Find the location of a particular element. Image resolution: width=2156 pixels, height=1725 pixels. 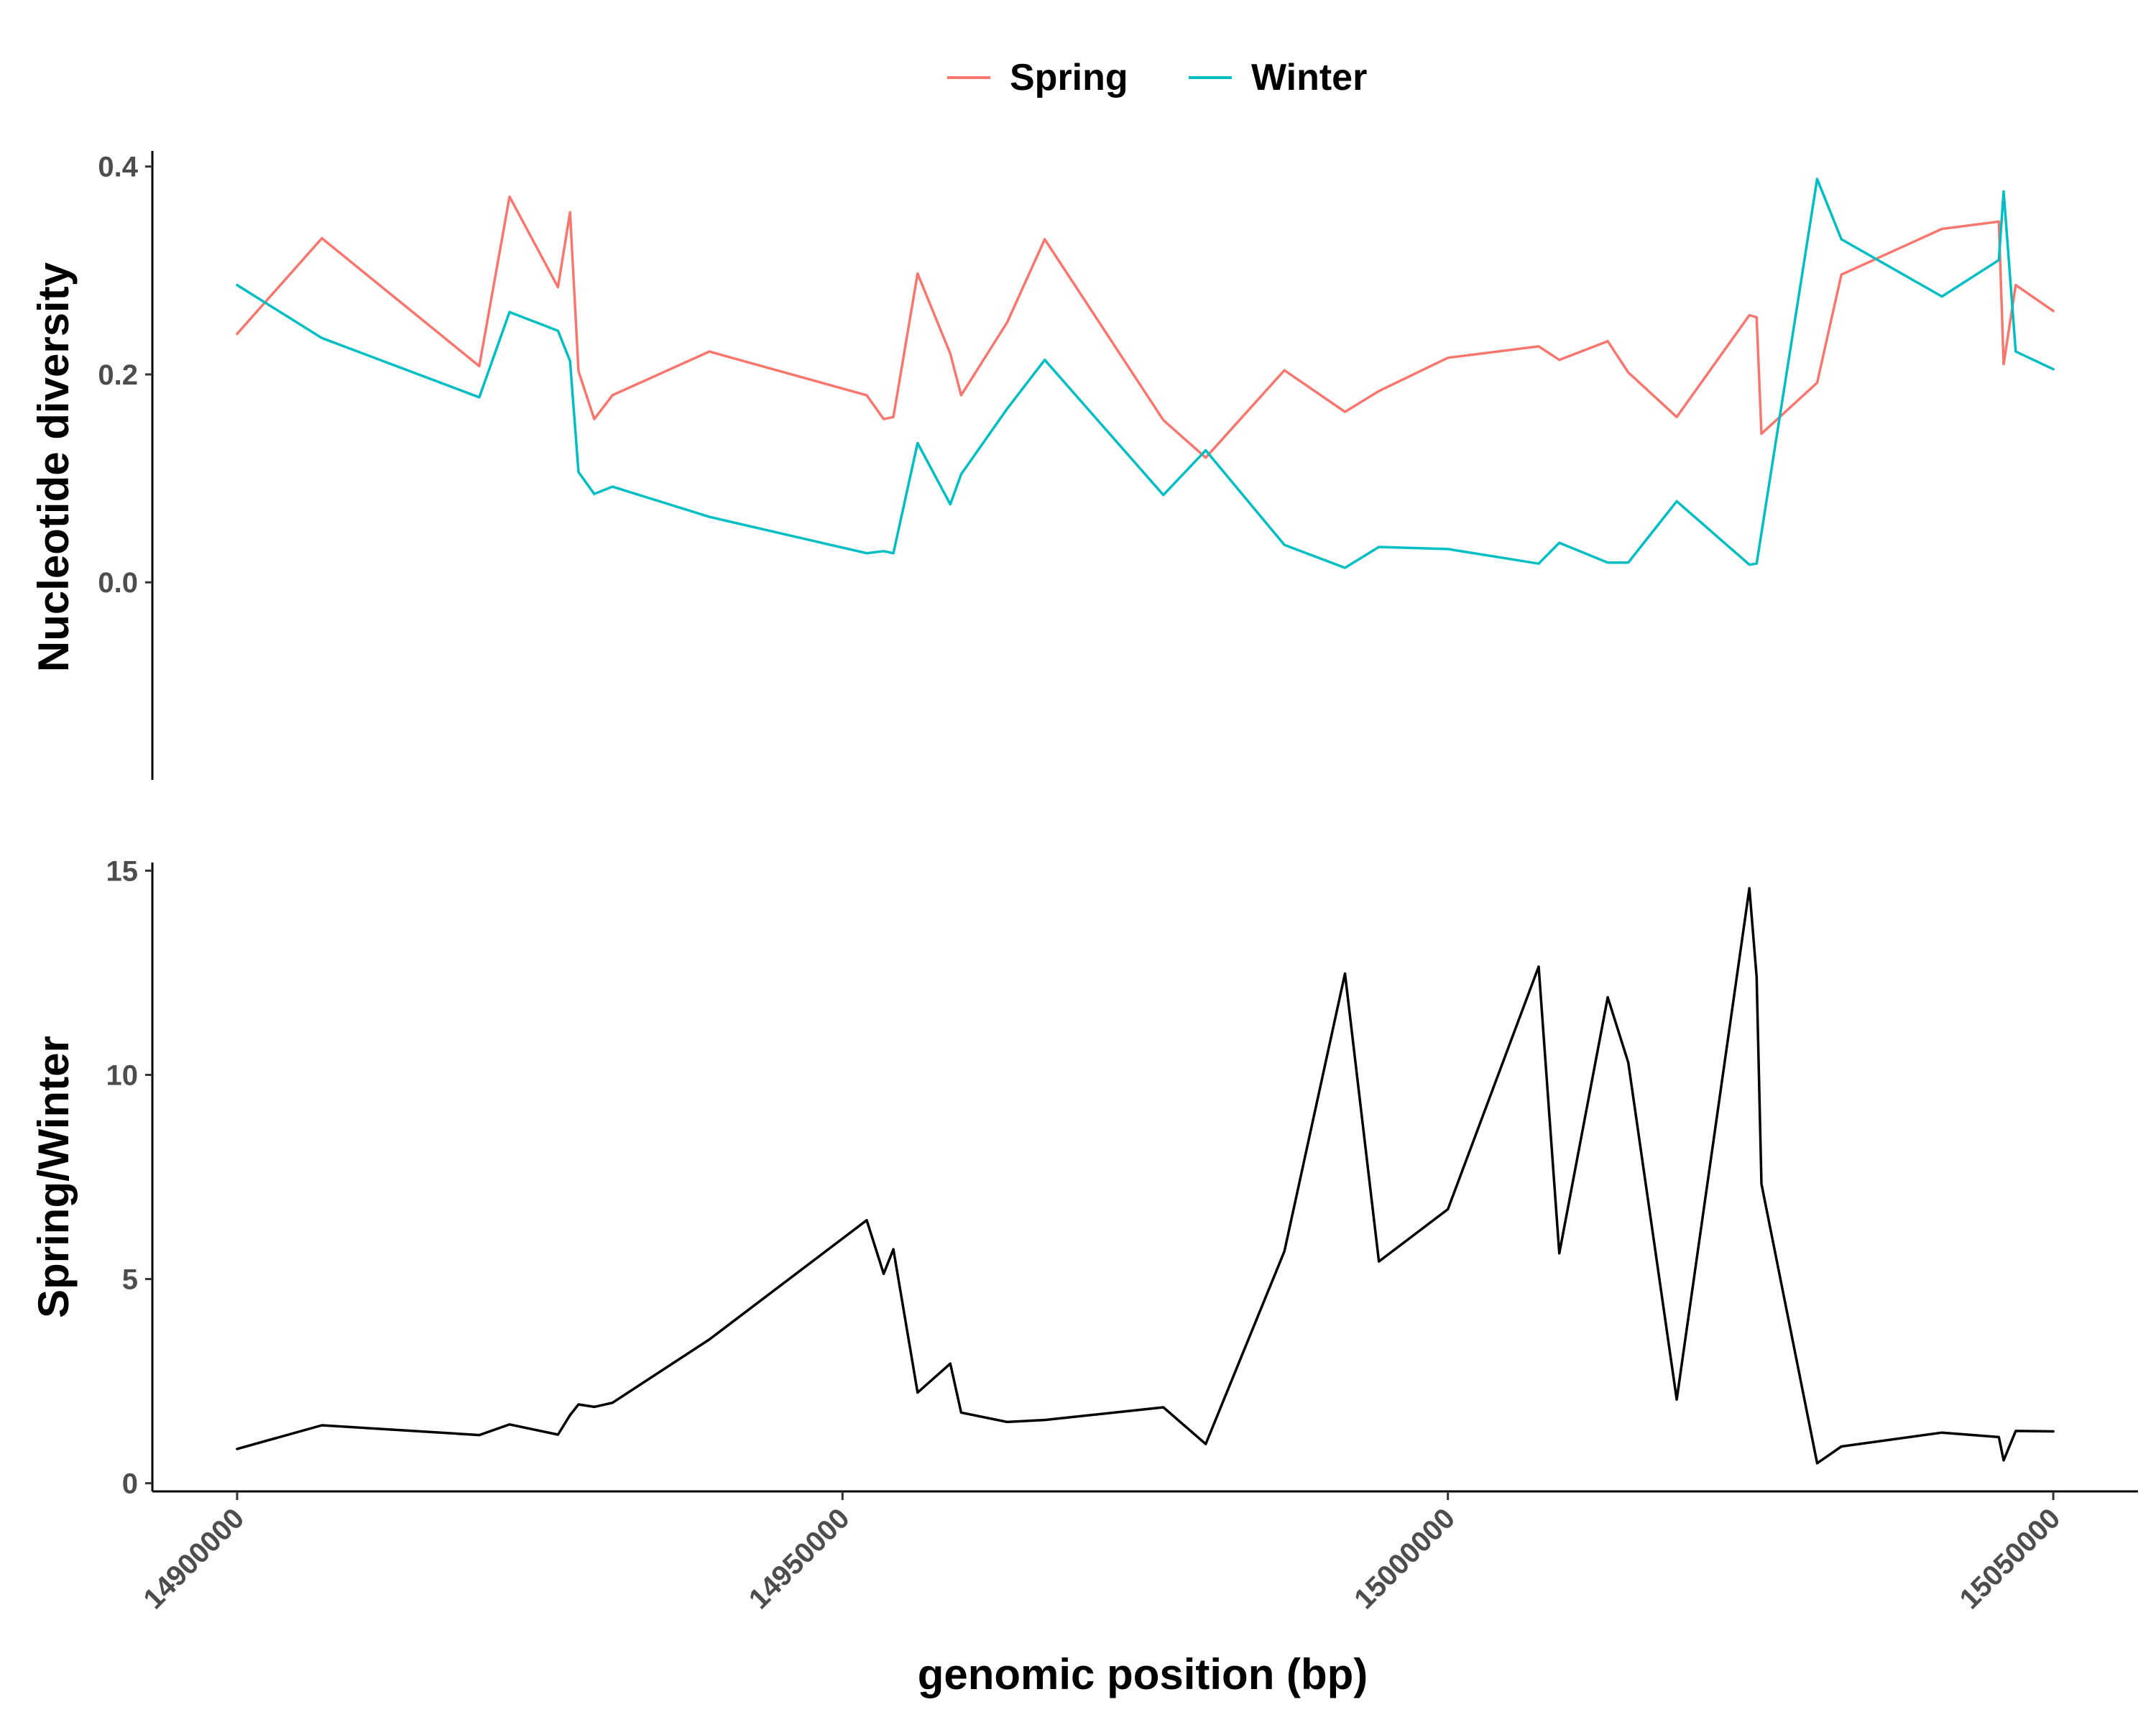

x-axis-title: genomic position (bp) is located at coordinates (1143, 1674).